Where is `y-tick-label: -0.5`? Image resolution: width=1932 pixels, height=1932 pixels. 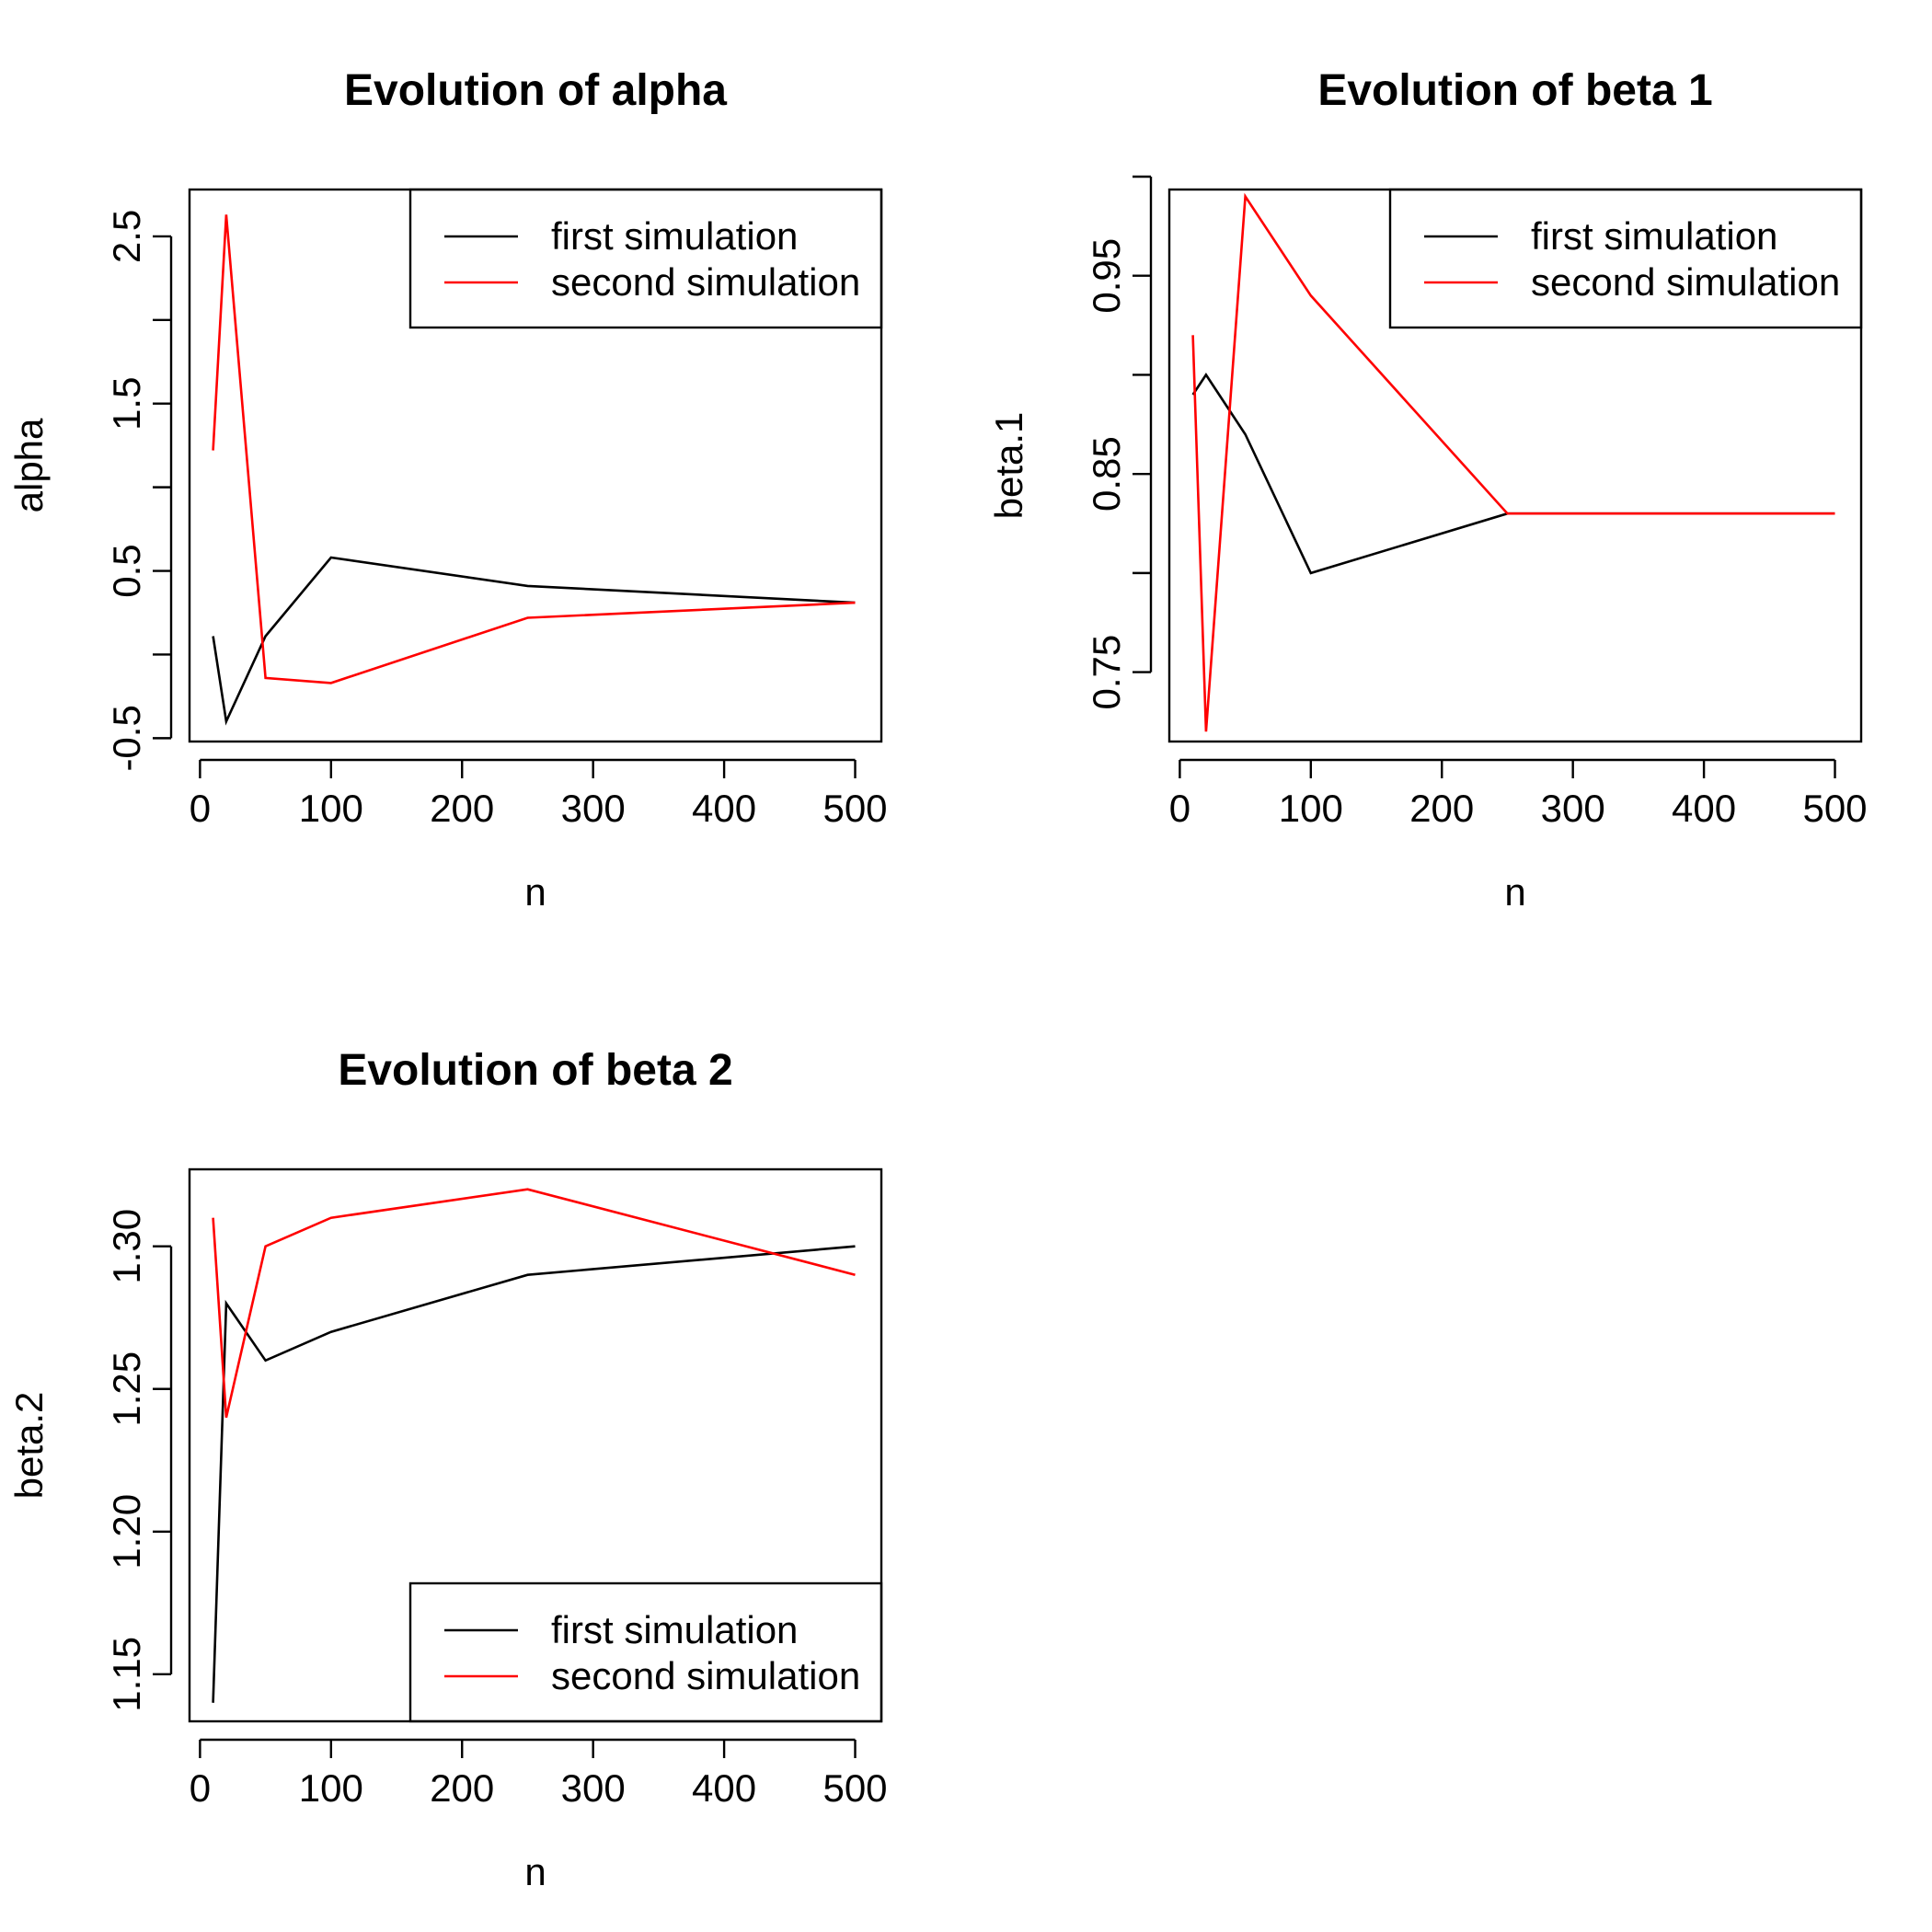 y-tick-label: -0.5 is located at coordinates (126, 738).